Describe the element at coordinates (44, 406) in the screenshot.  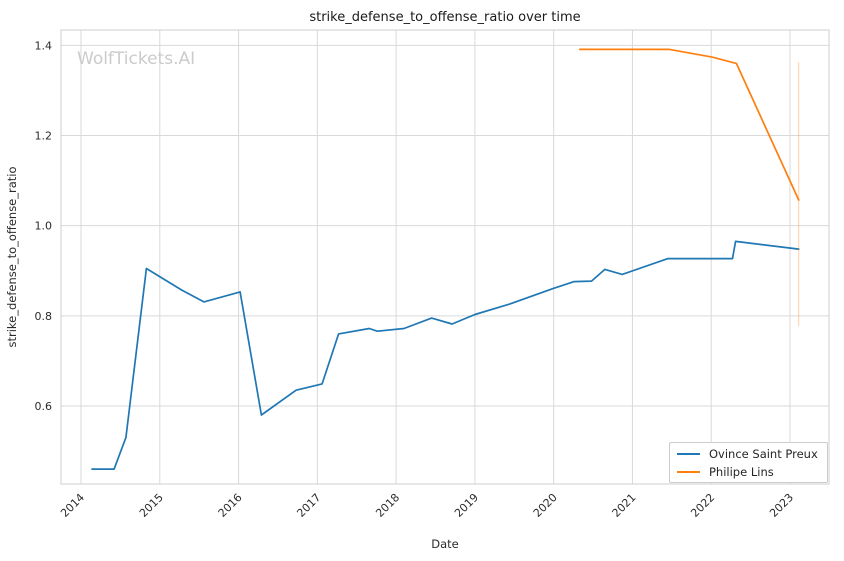
I see `y-tick-label: 0.6` at that location.